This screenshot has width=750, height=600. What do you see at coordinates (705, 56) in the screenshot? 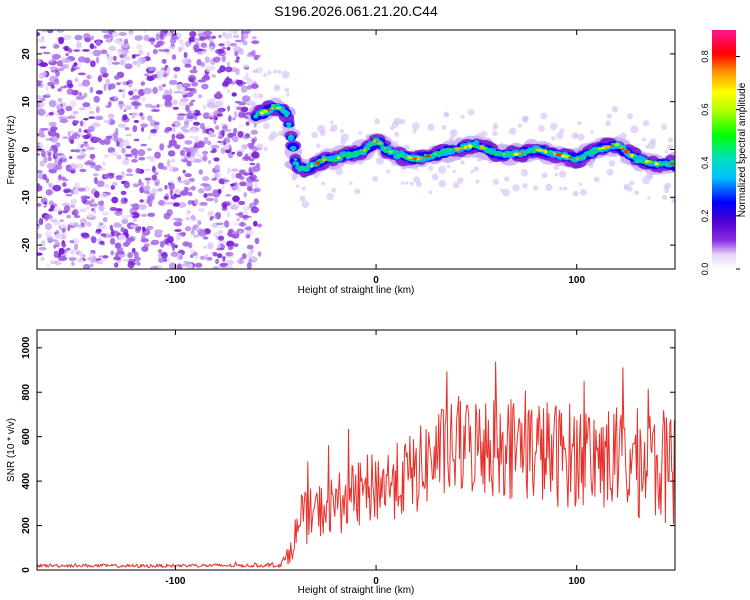
I see `colorbar-tick-label: 0.8` at bounding box center [705, 56].